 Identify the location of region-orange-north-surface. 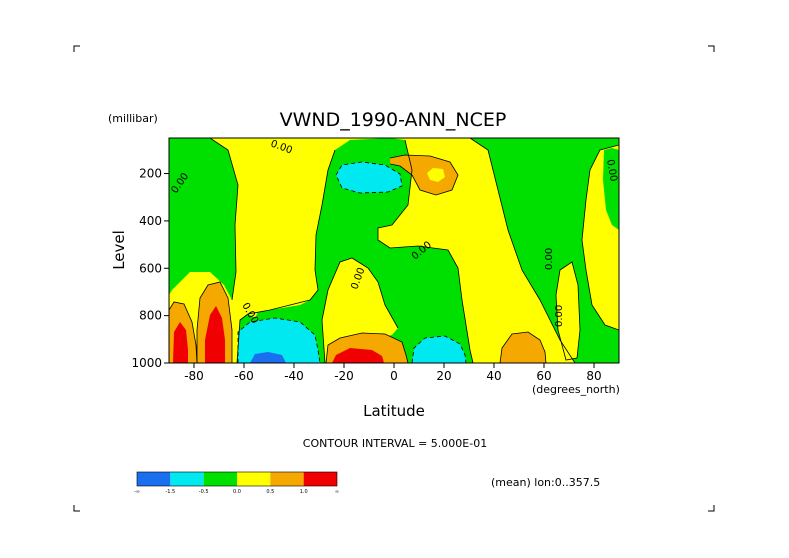
(523, 347).